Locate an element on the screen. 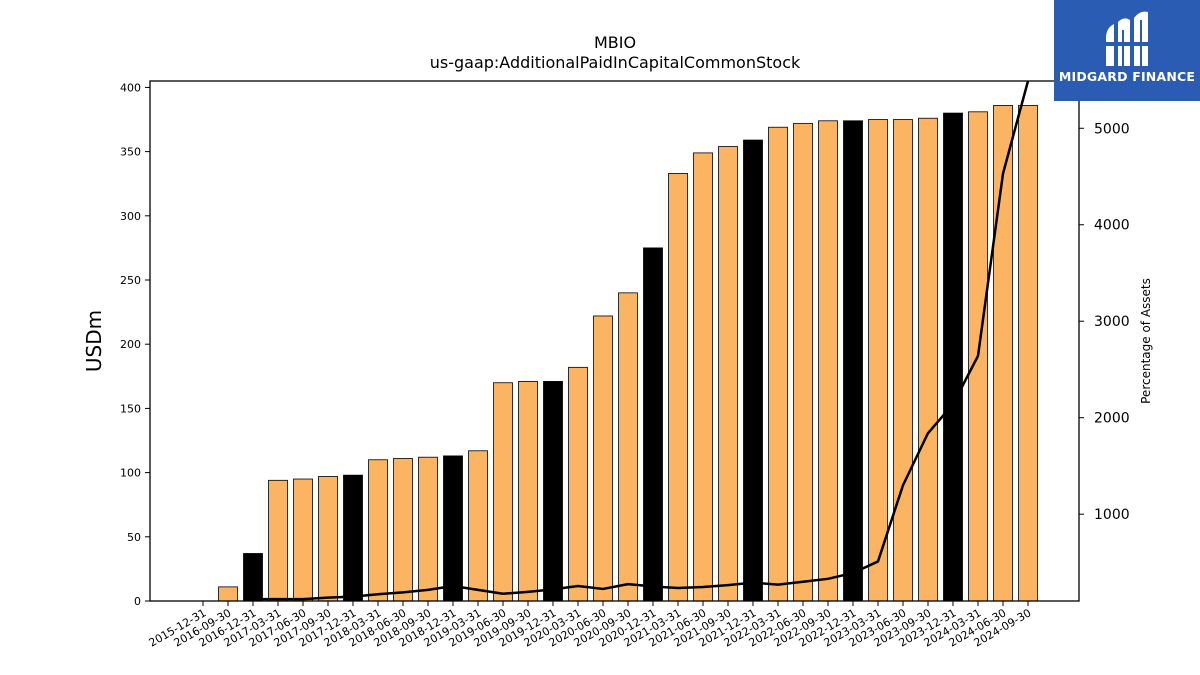  y-tick-label: 350 is located at coordinates (130, 152).